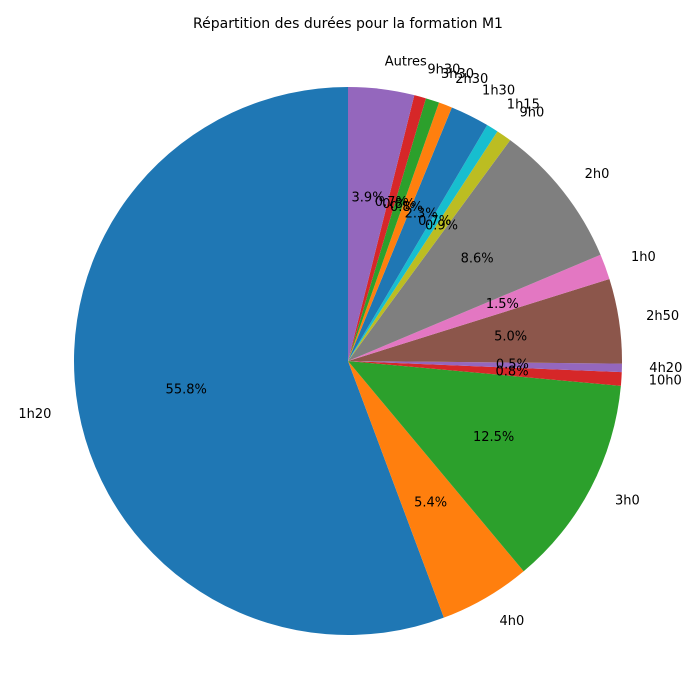 The image size is (700, 700). What do you see at coordinates (531, 113) in the screenshot?
I see `slice-label-9h0: 9h0` at bounding box center [531, 113].